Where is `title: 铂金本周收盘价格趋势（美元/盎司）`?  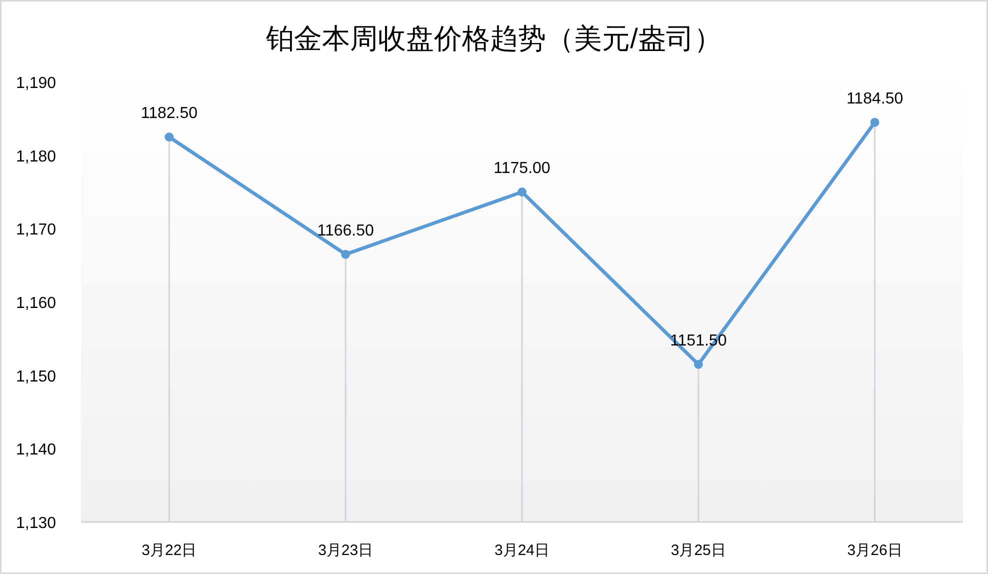 title: 铂金本周收盘价格趋势（美元/盎司） is located at coordinates (494, 38).